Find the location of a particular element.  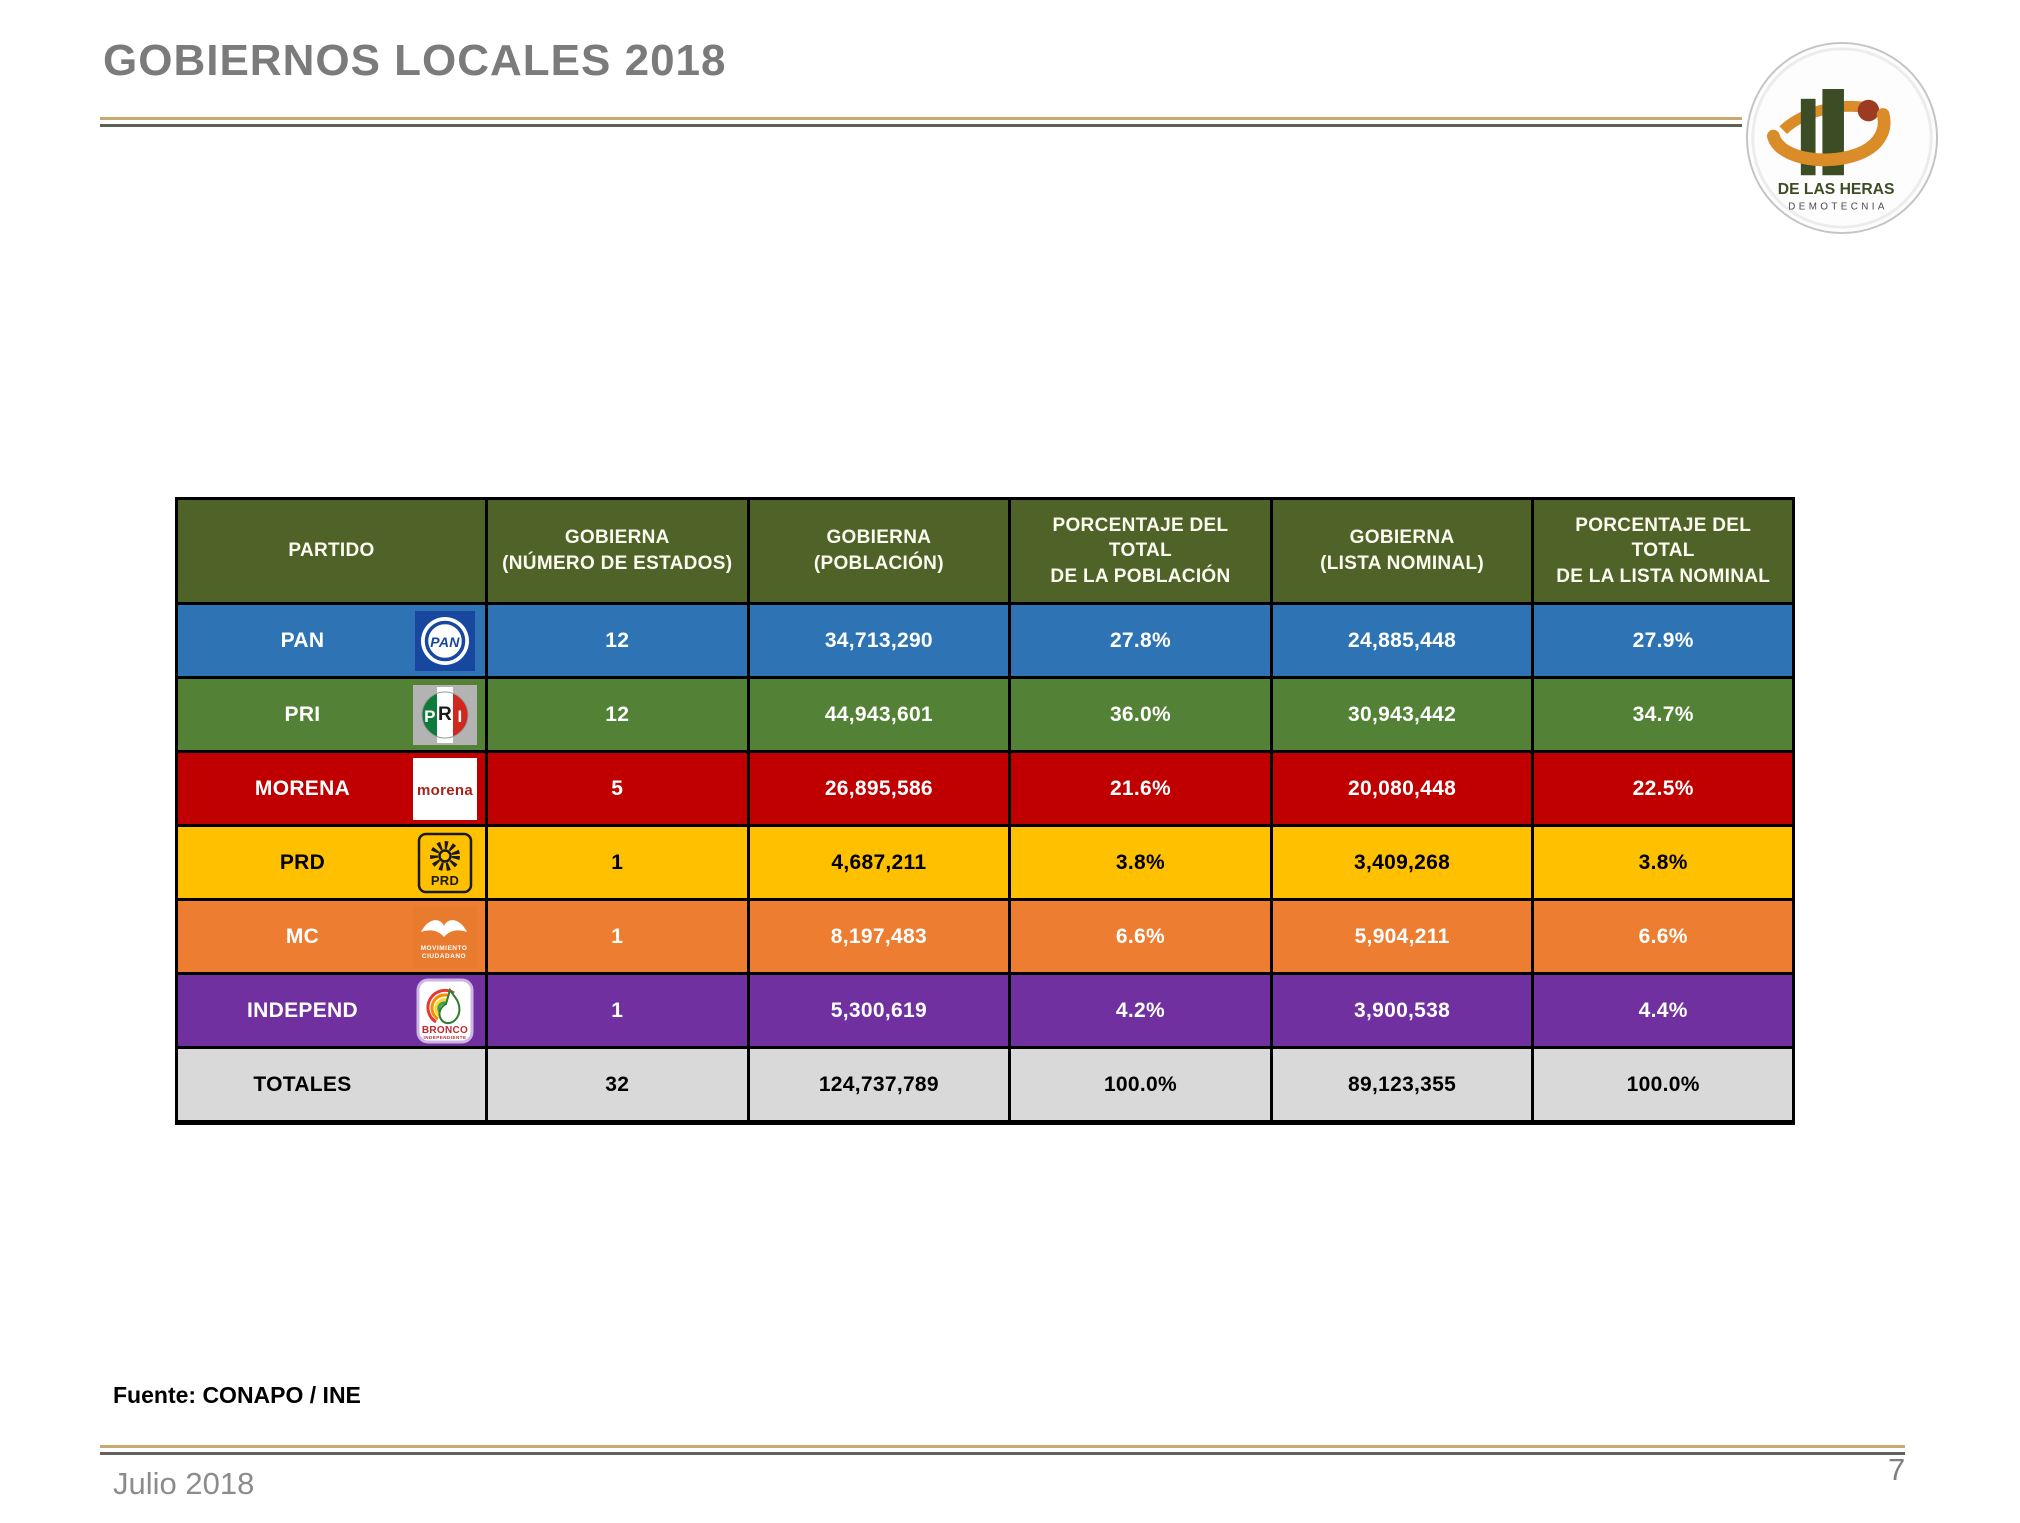

table-row: PRD PRD 1 4,687,211 3.8% 3,409,268 3.8% is located at coordinates (985, 862).